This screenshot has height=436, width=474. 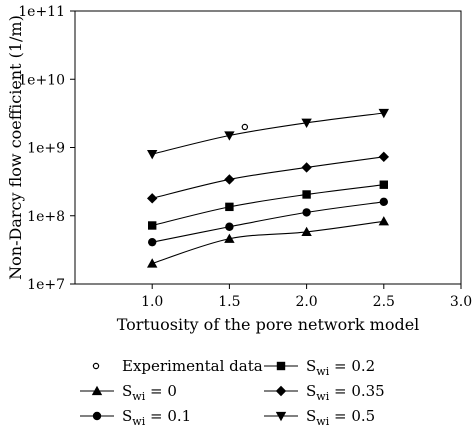 I want to click on y-axis-title: Non-Darcy flow coefficient (1/m), so click(x=15, y=147).